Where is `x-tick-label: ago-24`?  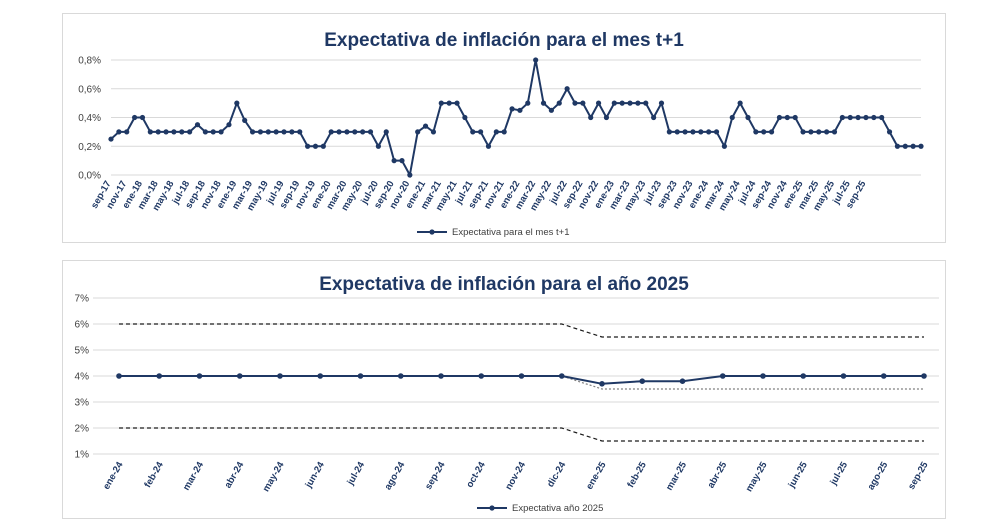
x-tick-label: ago-24 is located at coordinates (395, 475).